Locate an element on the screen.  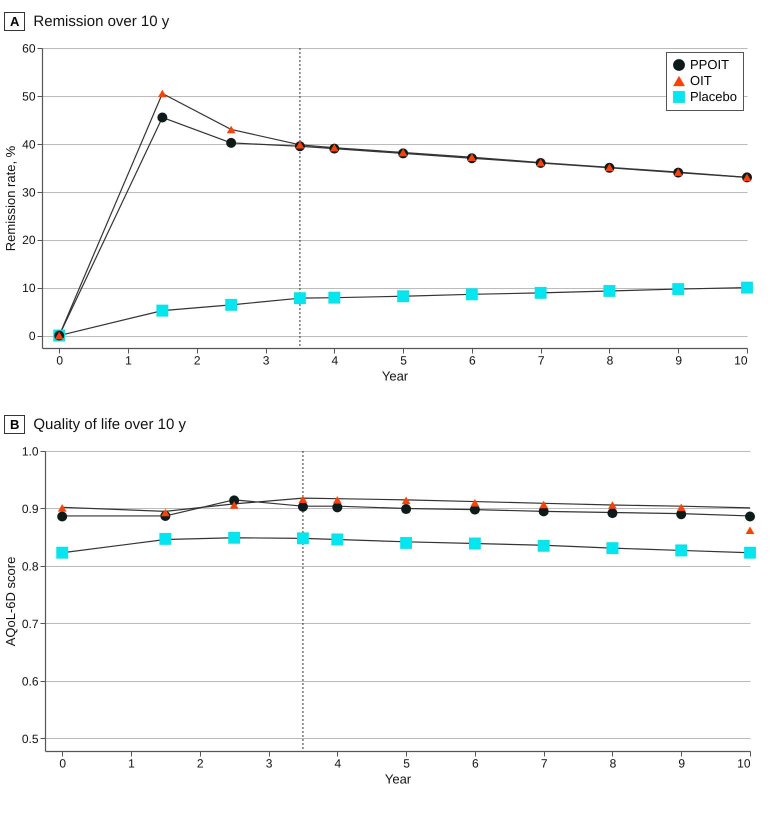
y-tick-label: 0.6 is located at coordinates (30, 681).